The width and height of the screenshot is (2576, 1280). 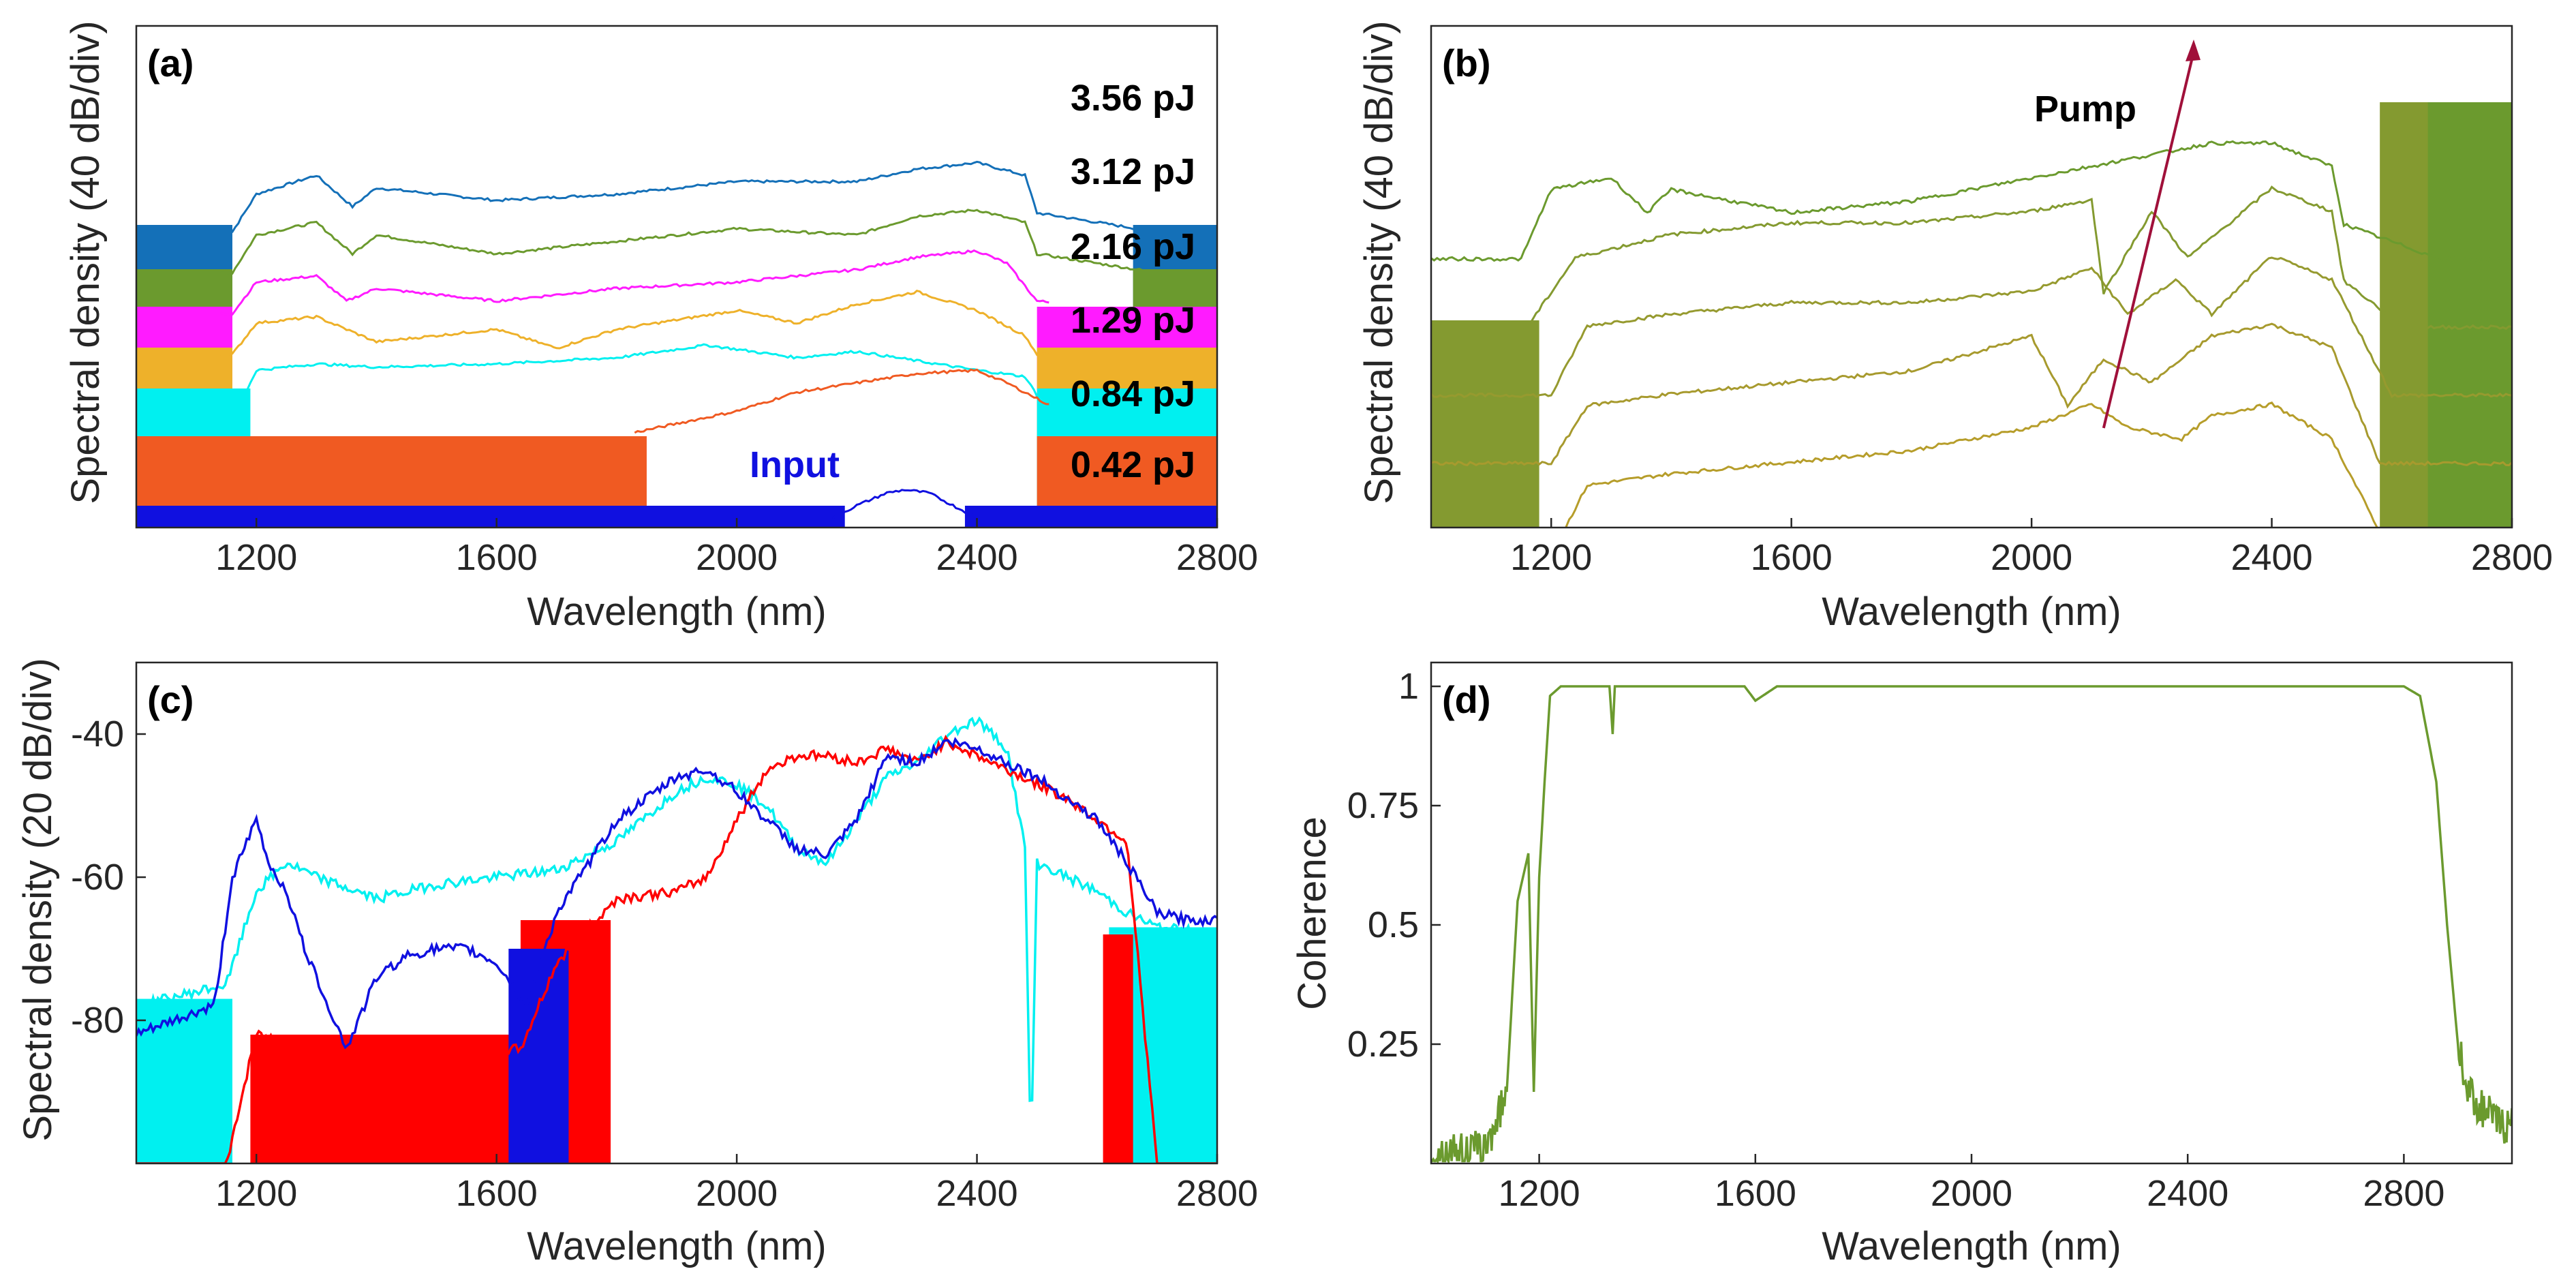 I want to click on spectrum-line-3-12-pJ, so click(x=683, y=242).